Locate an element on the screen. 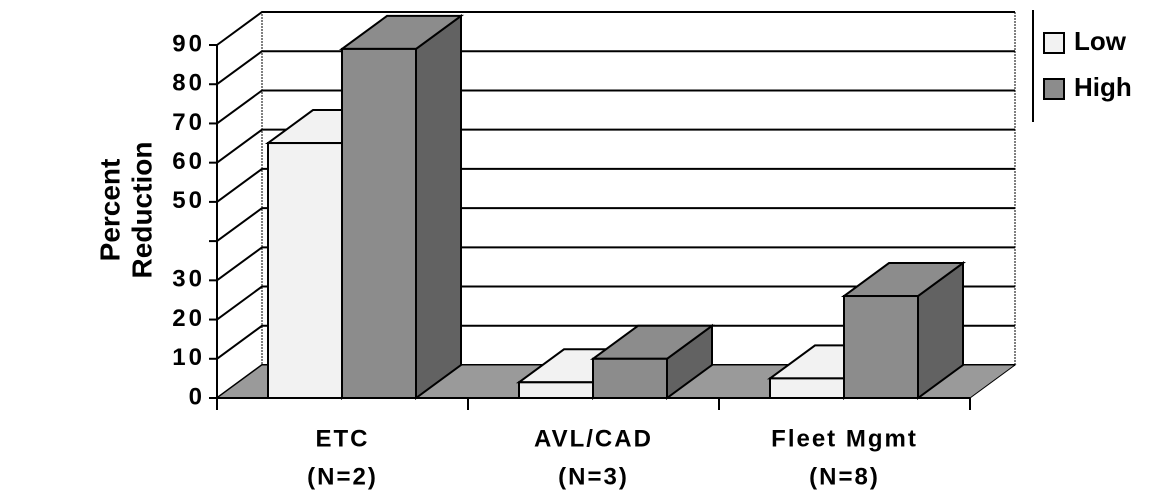 This screenshot has height=498, width=1163. y-axis-label: Percent is located at coordinates (109, 210).